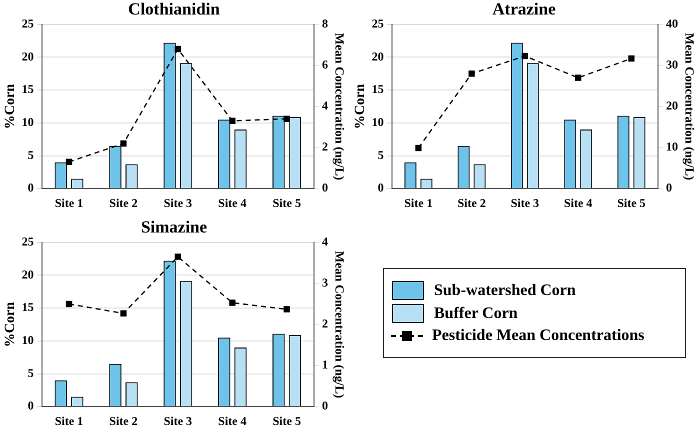 The image size is (700, 436). What do you see at coordinates (174, 9) in the screenshot?
I see `chart-title: Clothianidin` at bounding box center [174, 9].